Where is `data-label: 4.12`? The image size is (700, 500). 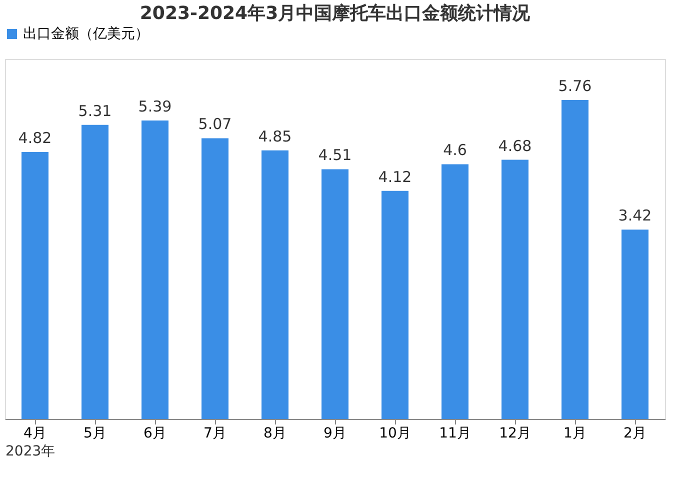
data-label: 4.12 is located at coordinates (395, 177).